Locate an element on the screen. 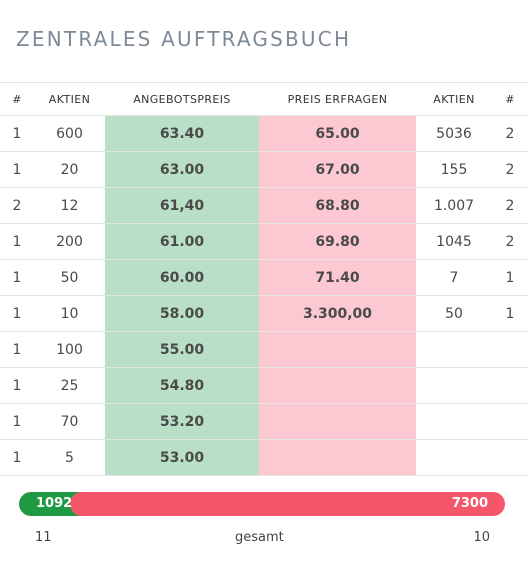 The image size is (528, 564). ask-price-cell: 71.40 is located at coordinates (337, 277).